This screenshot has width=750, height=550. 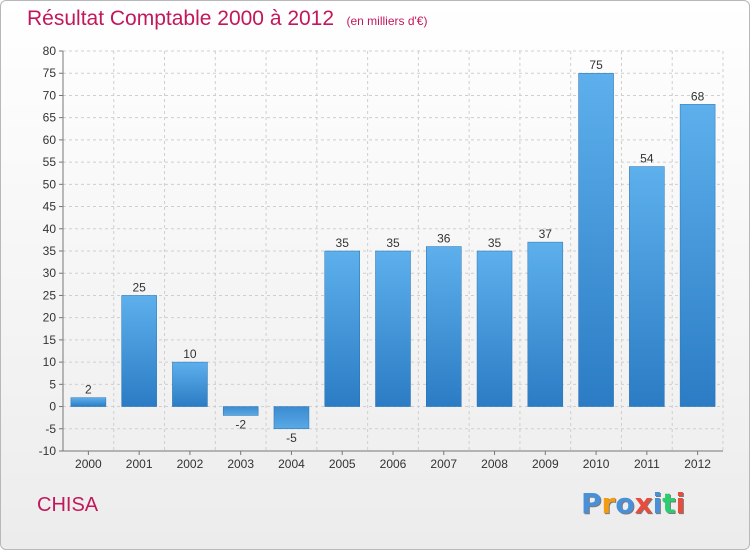 I want to click on y-tick-label: 5, so click(x=52, y=384).